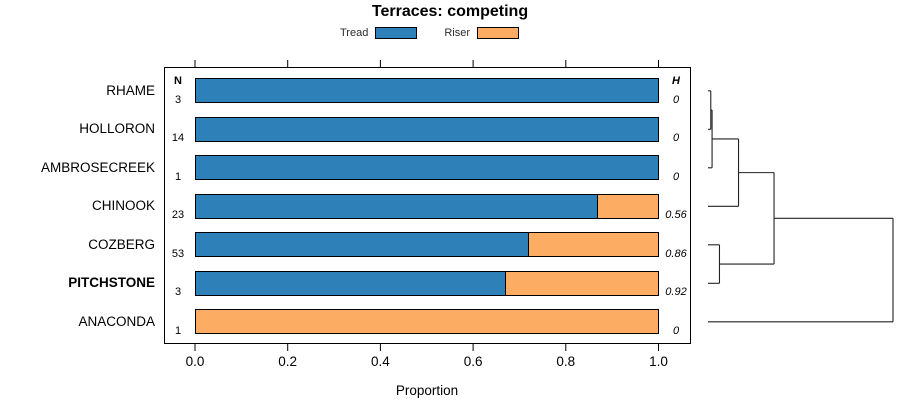 The width and height of the screenshot is (900, 420). Describe the element at coordinates (566, 361) in the screenshot. I see `x-tick-label: 0.8` at that location.